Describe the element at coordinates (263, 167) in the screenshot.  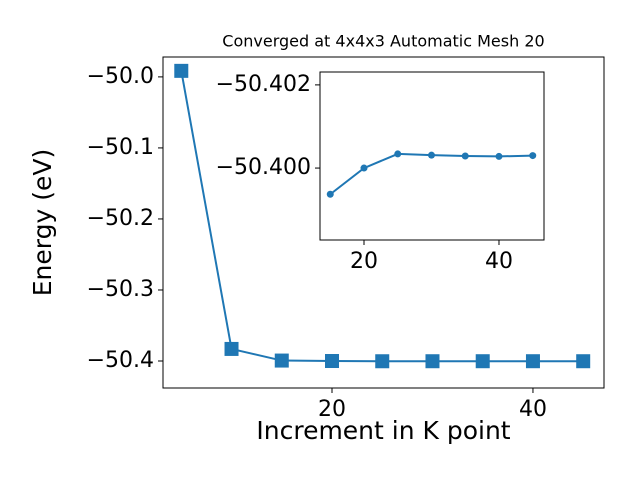
I see `y-tick-label: −50.400` at that location.